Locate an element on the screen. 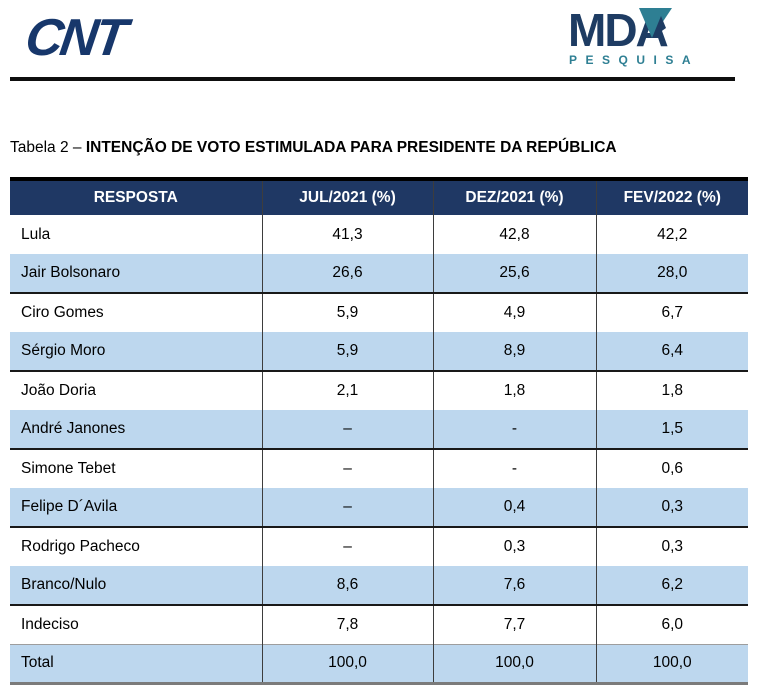 The width and height of the screenshot is (759, 691). row-ciro-gomes: Ciro Gomes 5,9 4,9 6,7 is located at coordinates (379, 312).